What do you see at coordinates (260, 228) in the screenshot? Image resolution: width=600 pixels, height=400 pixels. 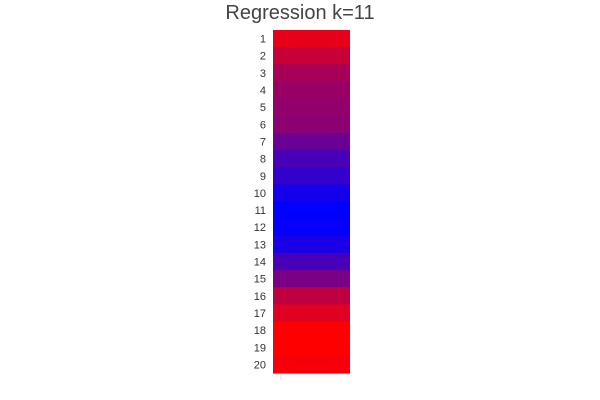 I see `row-tick-label-12: 12` at bounding box center [260, 228].